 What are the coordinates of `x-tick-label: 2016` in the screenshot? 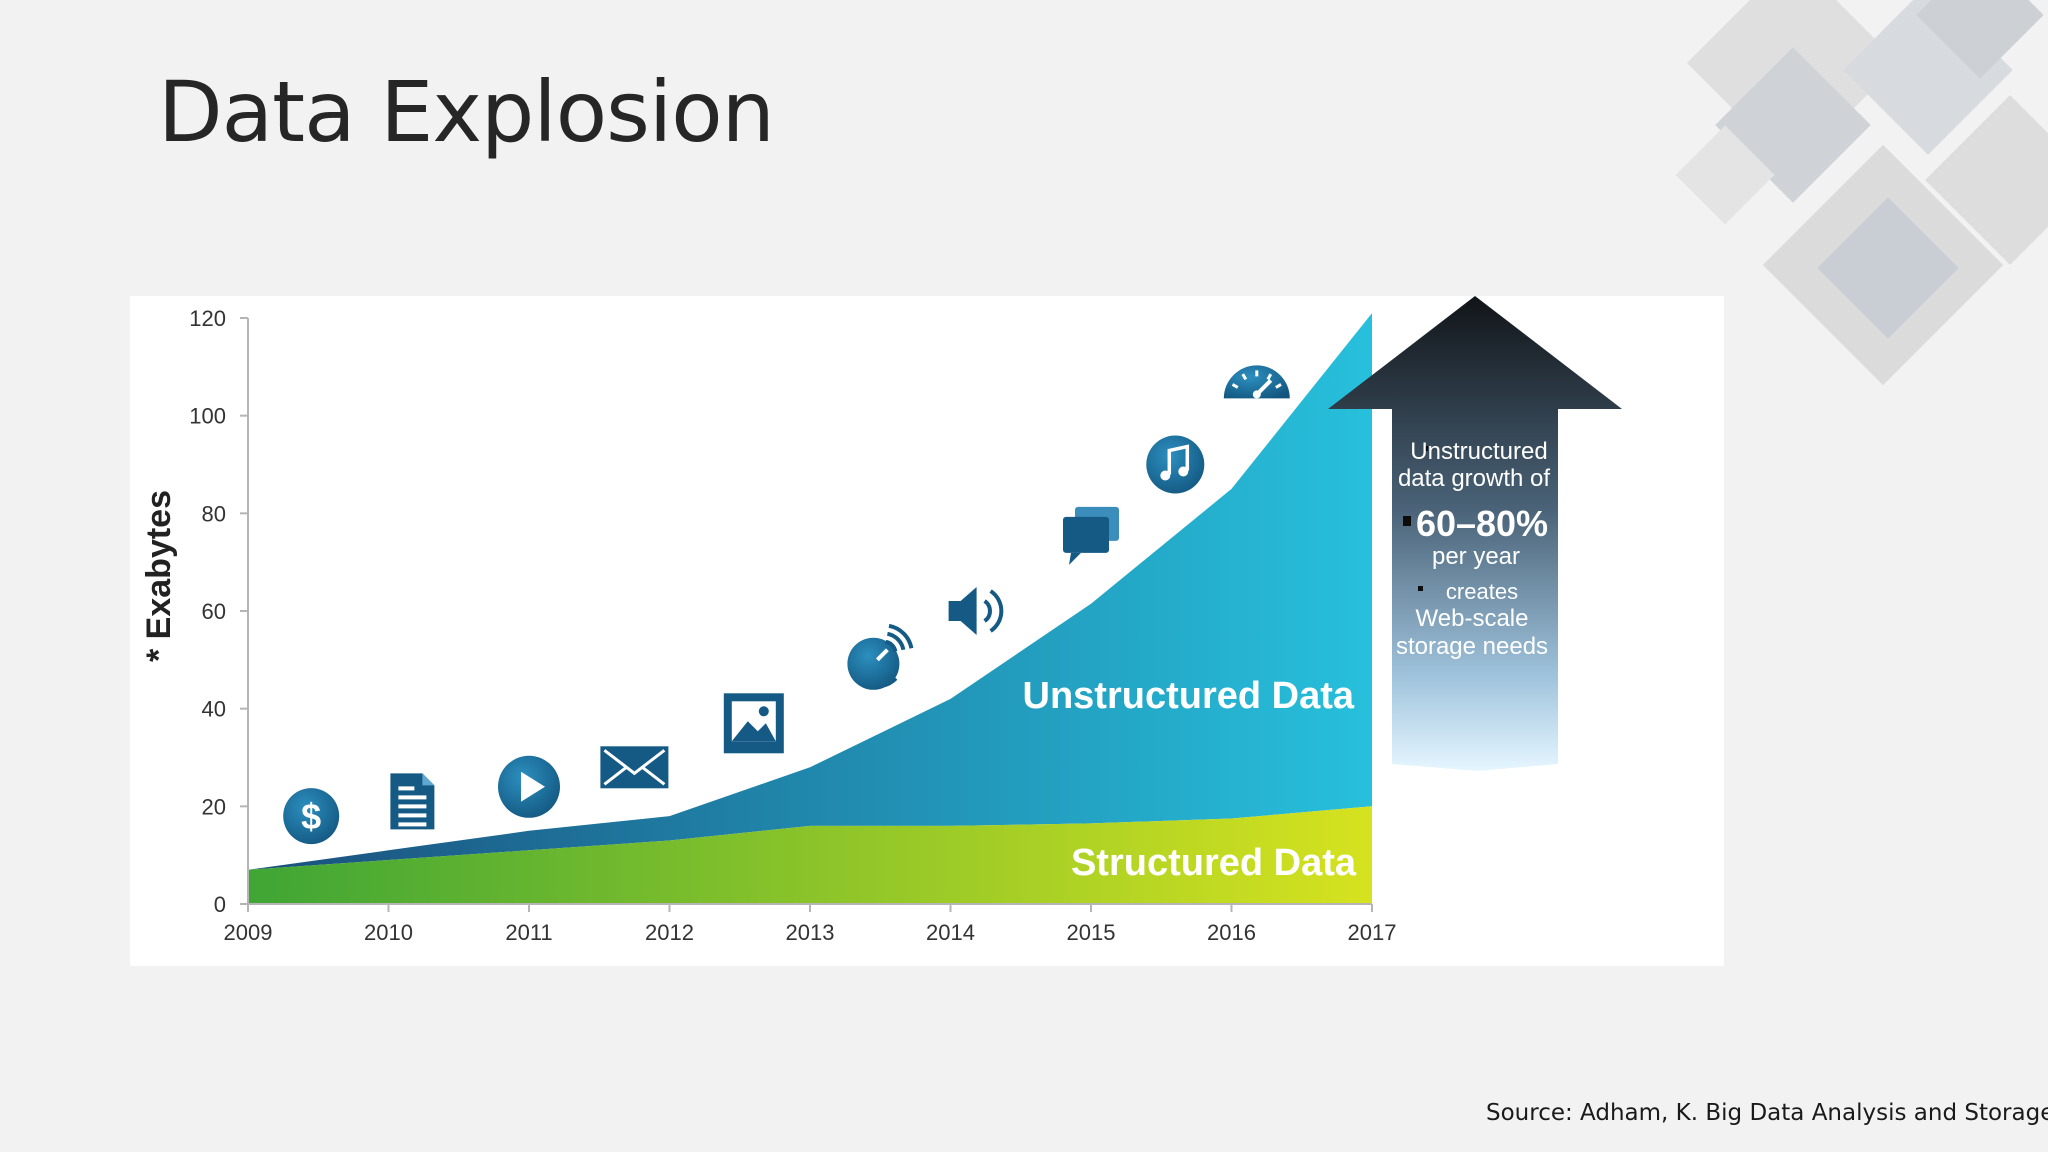 It's located at (1231, 932).